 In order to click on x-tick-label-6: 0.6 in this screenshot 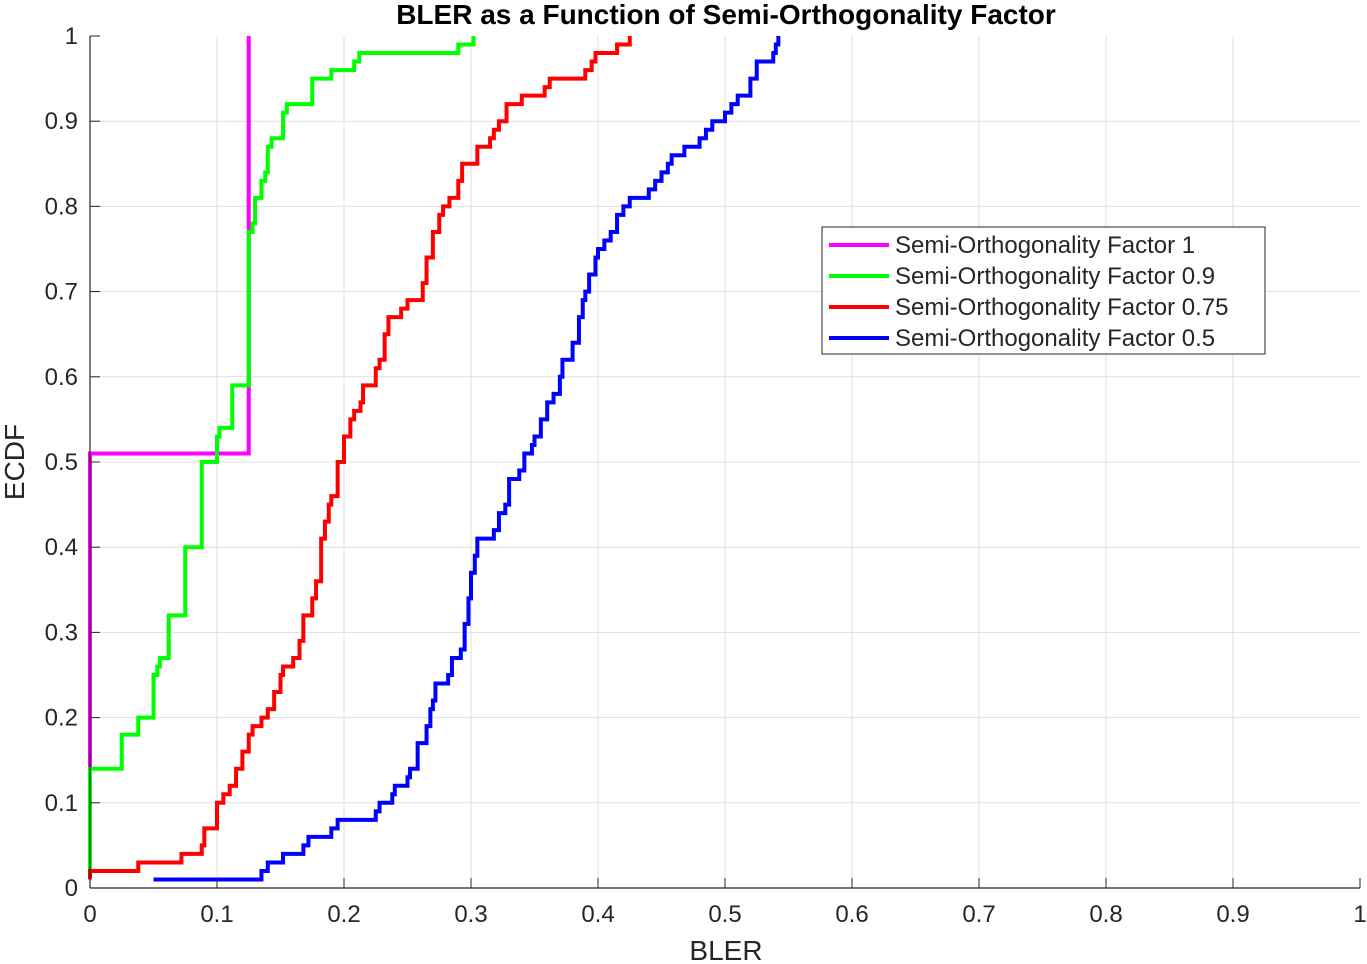, I will do `click(851, 914)`.